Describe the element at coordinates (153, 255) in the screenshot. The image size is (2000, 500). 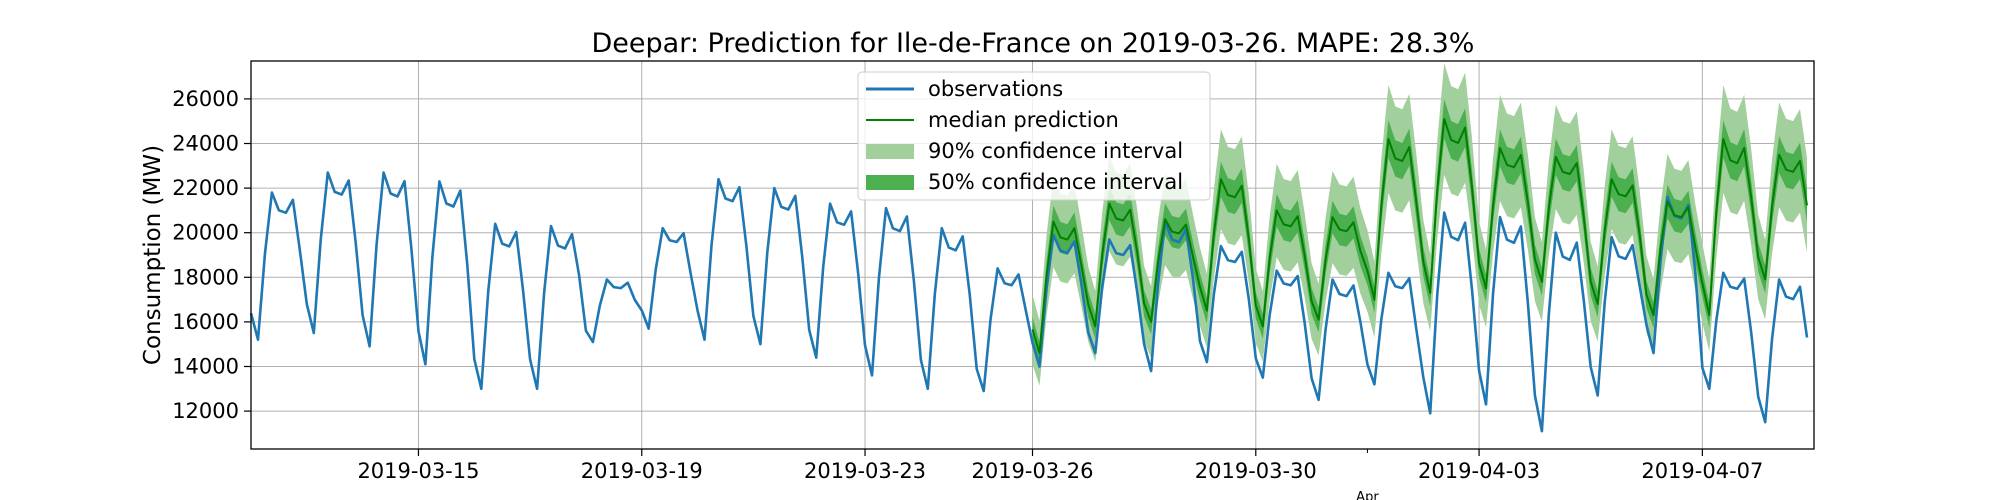
I see `y-axis-label: Consumption (MW)` at that location.